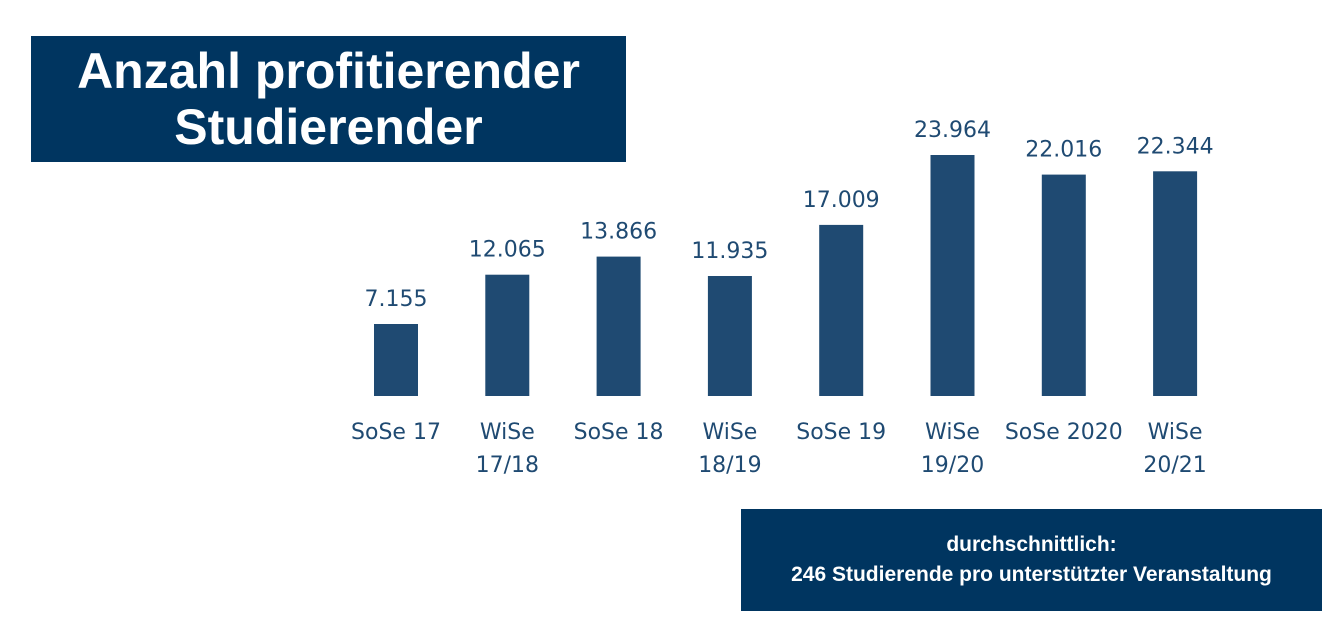  What do you see at coordinates (507, 465) in the screenshot?
I see `category-label-1-1: 17/18` at bounding box center [507, 465].